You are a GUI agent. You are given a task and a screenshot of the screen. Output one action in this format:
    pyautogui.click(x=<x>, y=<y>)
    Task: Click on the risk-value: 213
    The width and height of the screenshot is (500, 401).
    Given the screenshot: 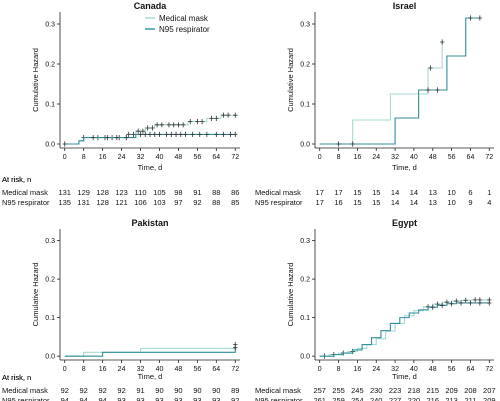 What is the action you would take?
    pyautogui.click(x=451, y=398)
    